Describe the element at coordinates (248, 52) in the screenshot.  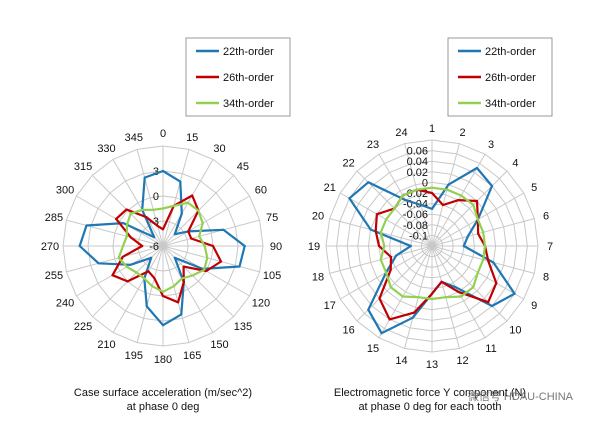
I see `legend-left-label-22: 22th-order` at that location.